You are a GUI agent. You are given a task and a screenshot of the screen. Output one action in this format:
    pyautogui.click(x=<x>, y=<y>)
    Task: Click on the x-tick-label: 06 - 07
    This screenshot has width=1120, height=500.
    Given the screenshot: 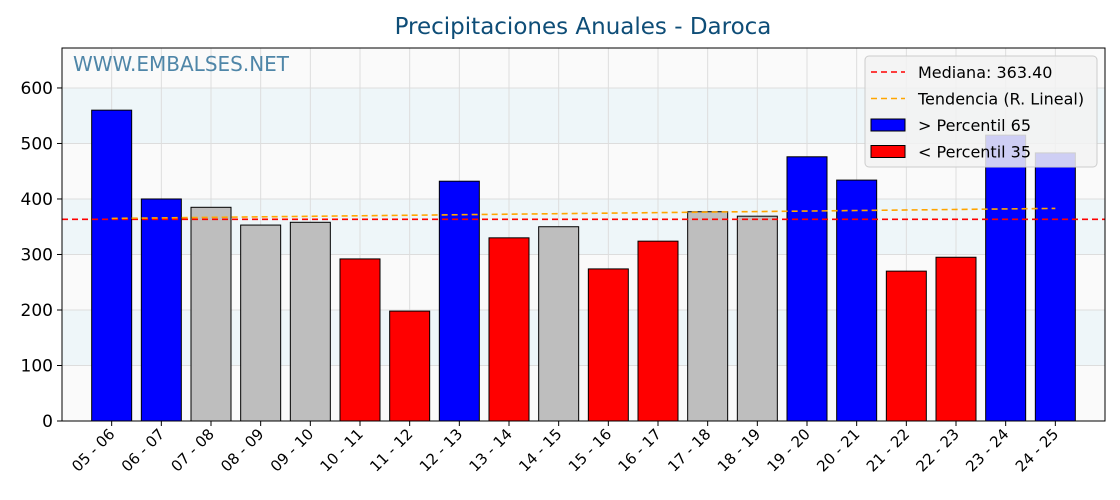 What is the action you would take?
    pyautogui.click(x=143, y=450)
    